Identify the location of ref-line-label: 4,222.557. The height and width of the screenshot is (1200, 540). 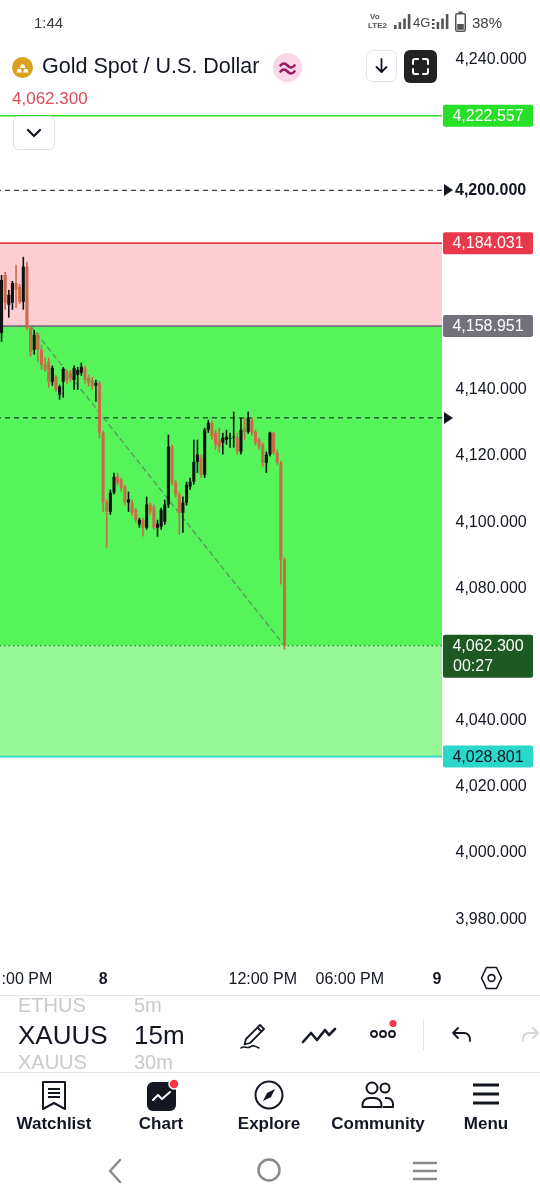
(488, 115).